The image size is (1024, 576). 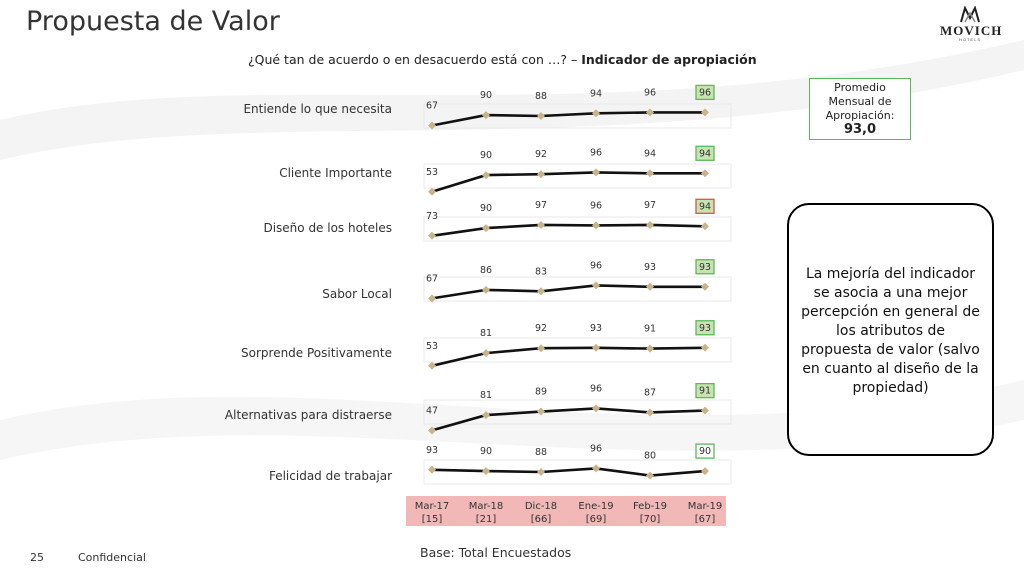 I want to click on base-label: [67], so click(x=705, y=519).